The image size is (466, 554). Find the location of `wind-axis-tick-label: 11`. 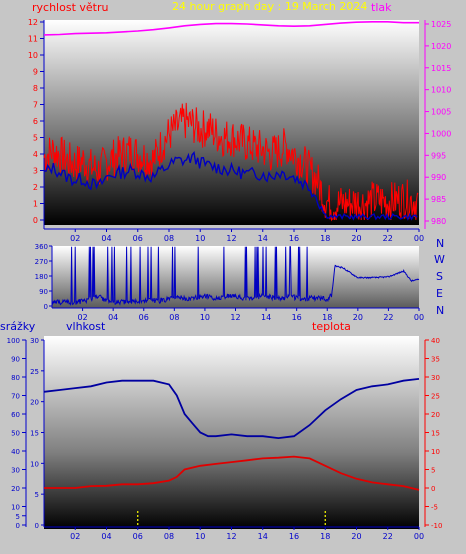

wind-axis-tick-label: 11 is located at coordinates (33, 39).